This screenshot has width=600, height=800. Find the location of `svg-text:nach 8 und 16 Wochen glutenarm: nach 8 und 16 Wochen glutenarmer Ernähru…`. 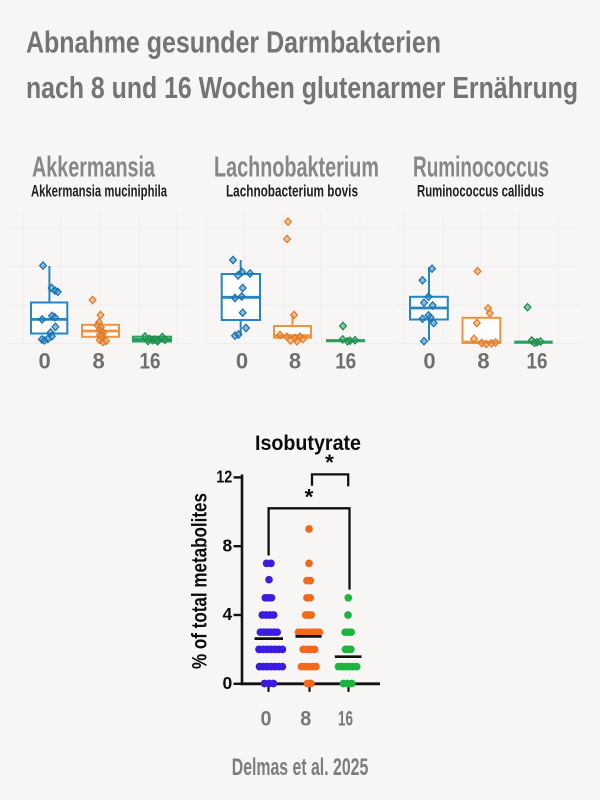

svg-text:nach 8 und 16 Wochen glutenarm: nach 8 und 16 Wochen glutenarmer Ernähru… is located at coordinates (302, 87).